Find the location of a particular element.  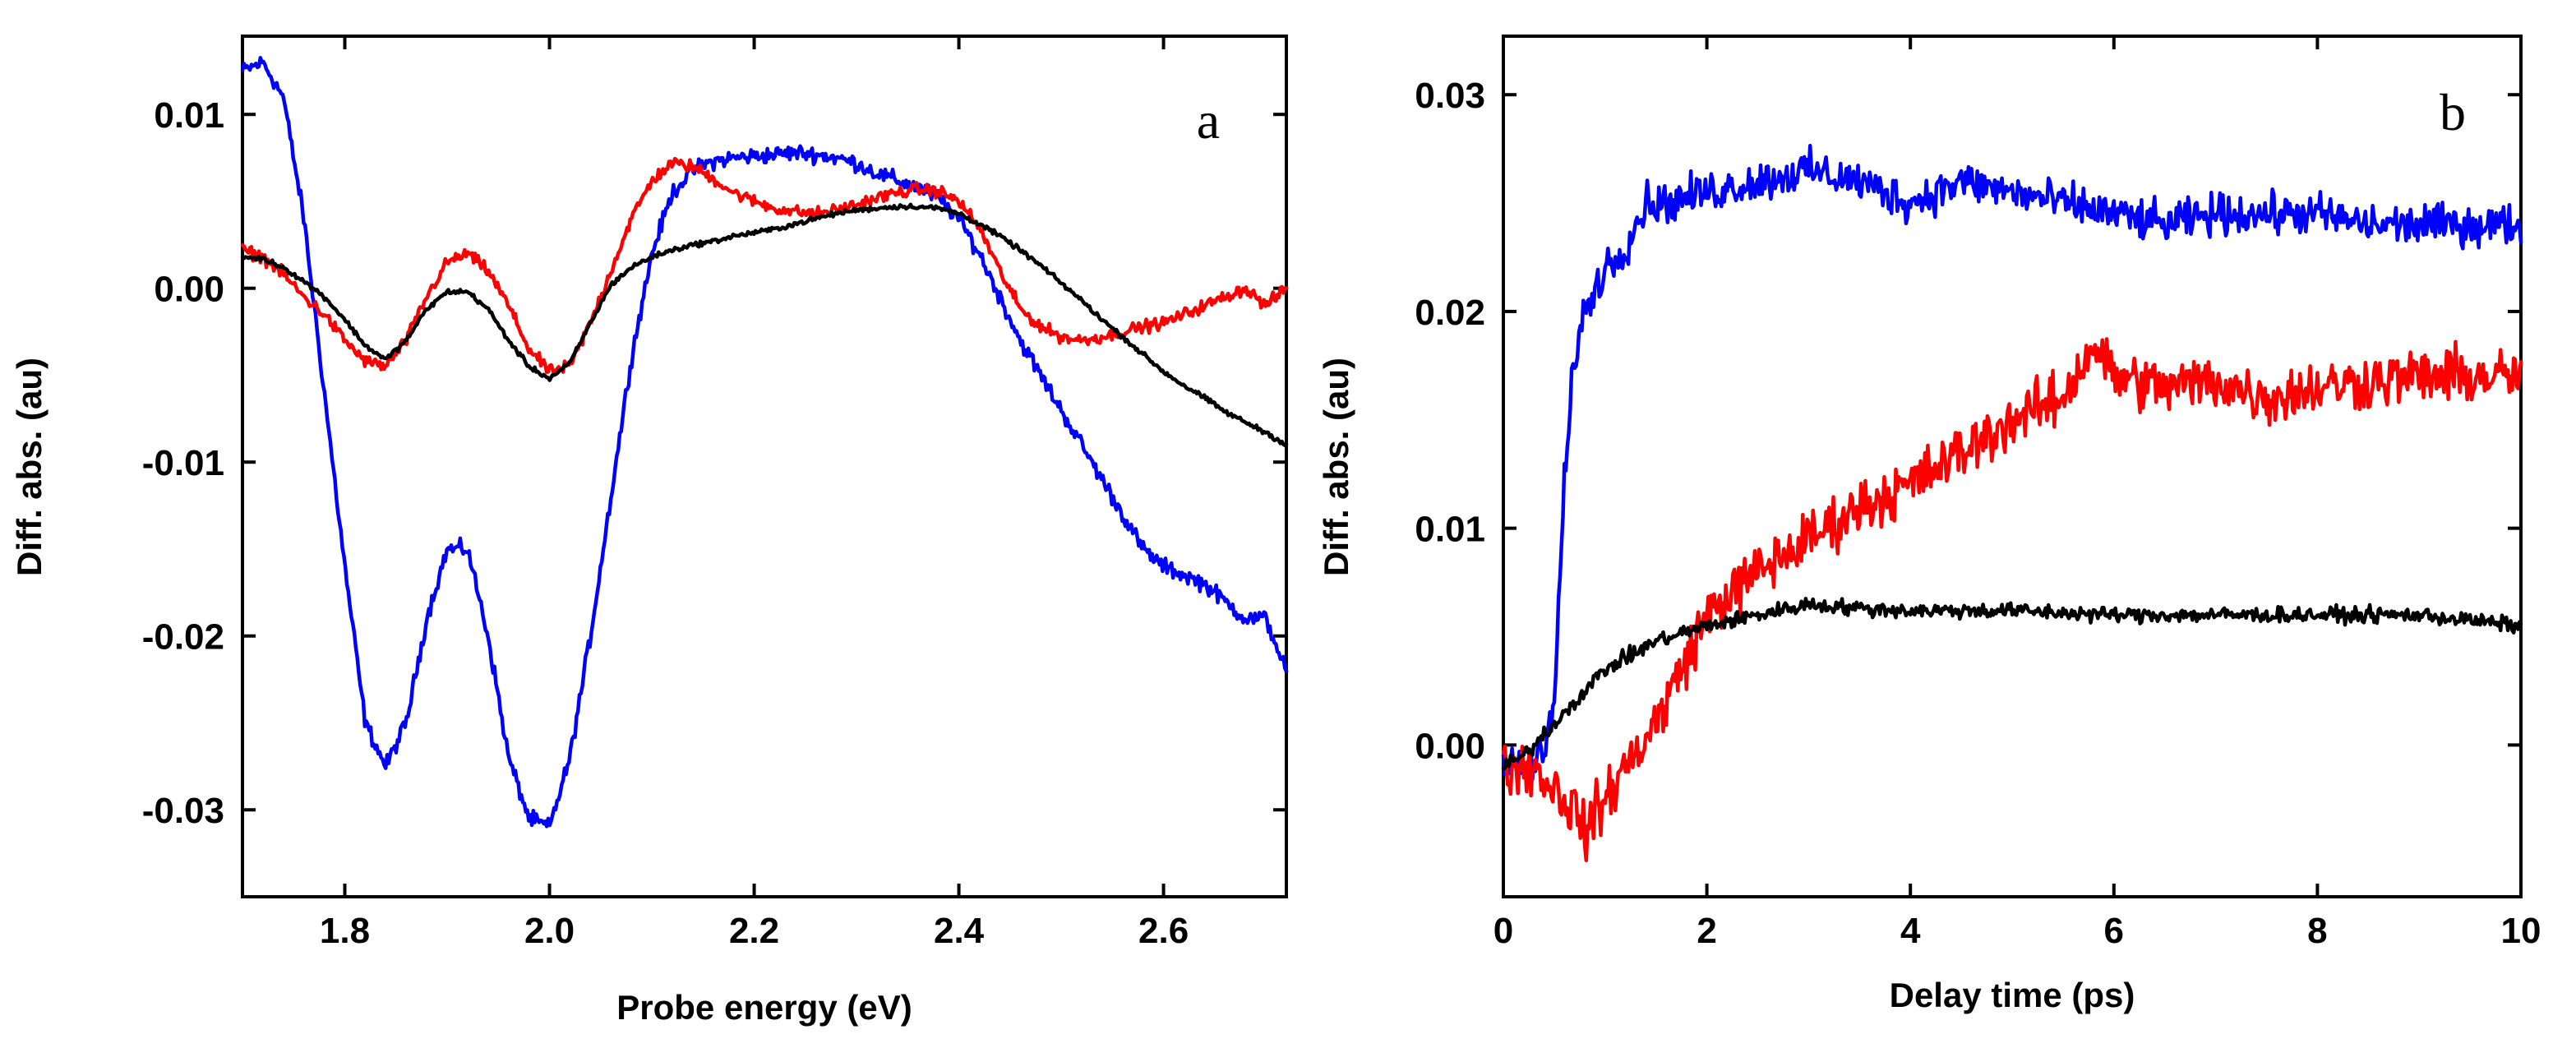

series-line-red is located at coordinates (764, 266).